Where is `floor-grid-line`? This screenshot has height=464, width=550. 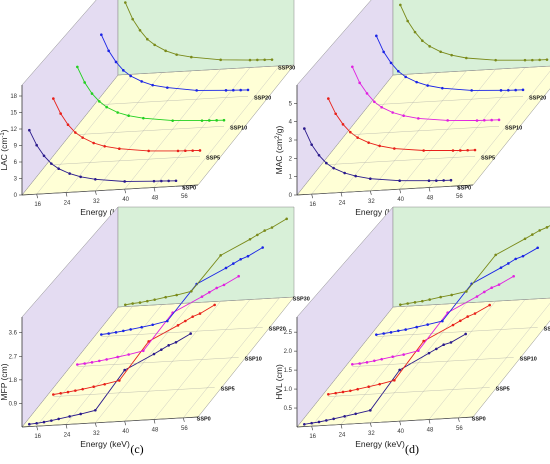 floor-grid-line is located at coordinates (231, 125).